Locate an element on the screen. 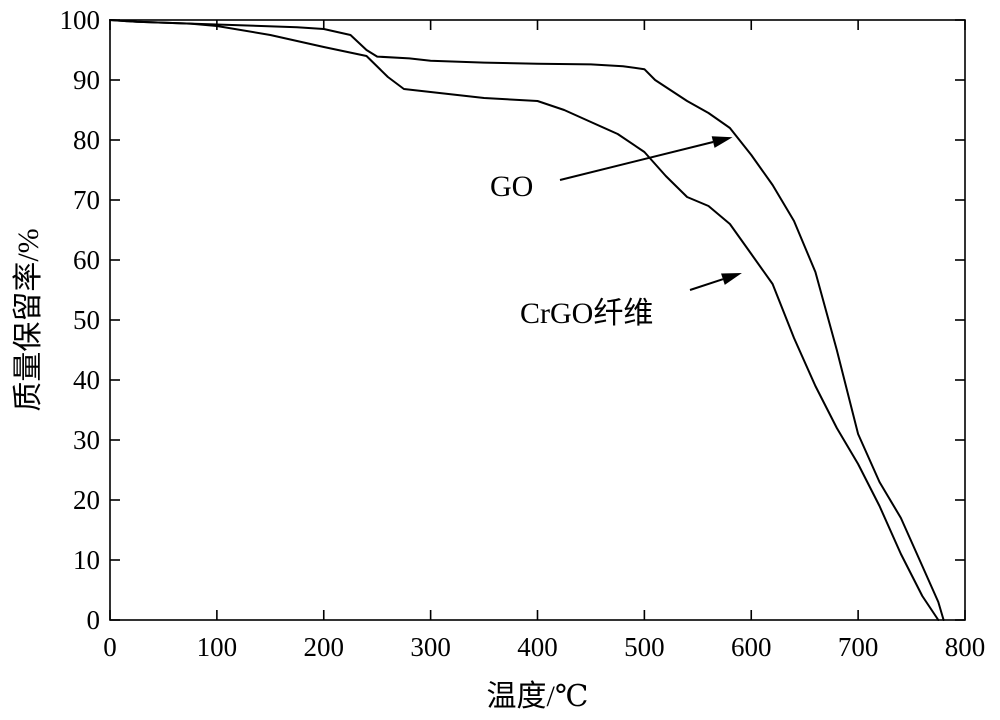 Image resolution: width=1000 pixels, height=720 pixels. x-tick-label: 800 is located at coordinates (965, 647).